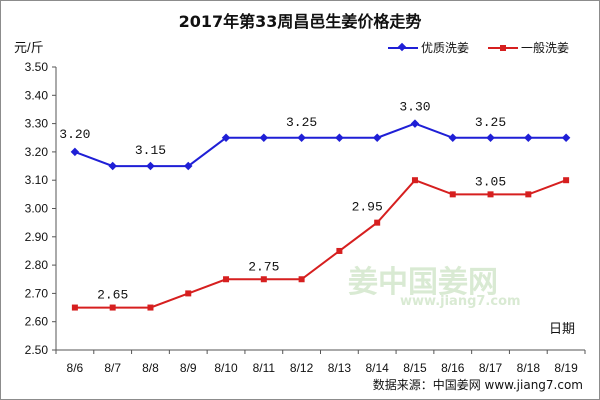  I want to click on legend: 优质洗姜 一般洗姜, so click(478, 47).